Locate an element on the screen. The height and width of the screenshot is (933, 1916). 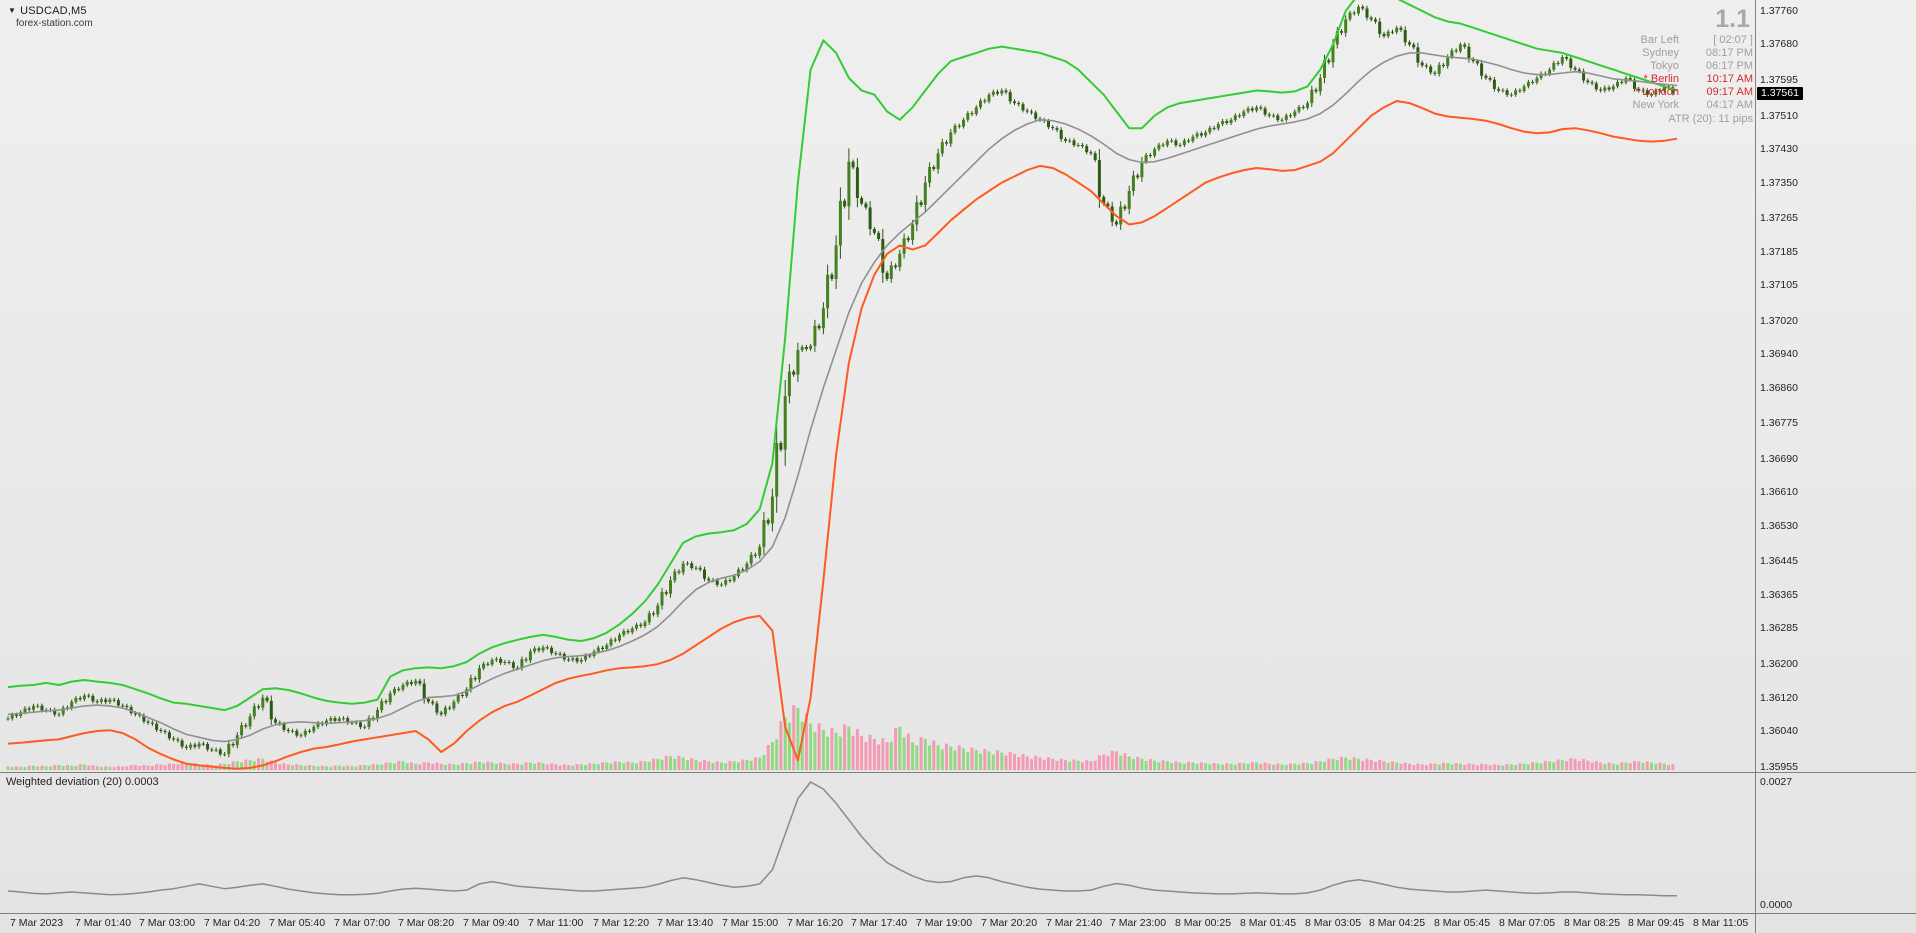
session-time: 06:17 PM is located at coordinates (1729, 66).